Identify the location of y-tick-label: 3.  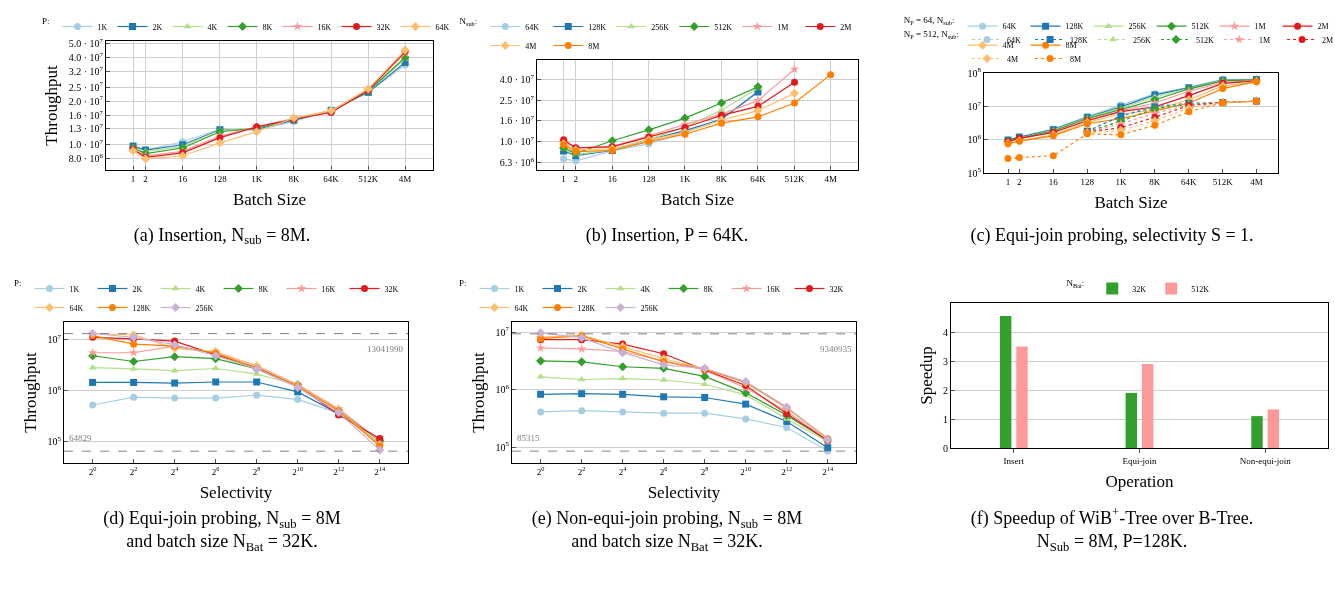
(945, 361).